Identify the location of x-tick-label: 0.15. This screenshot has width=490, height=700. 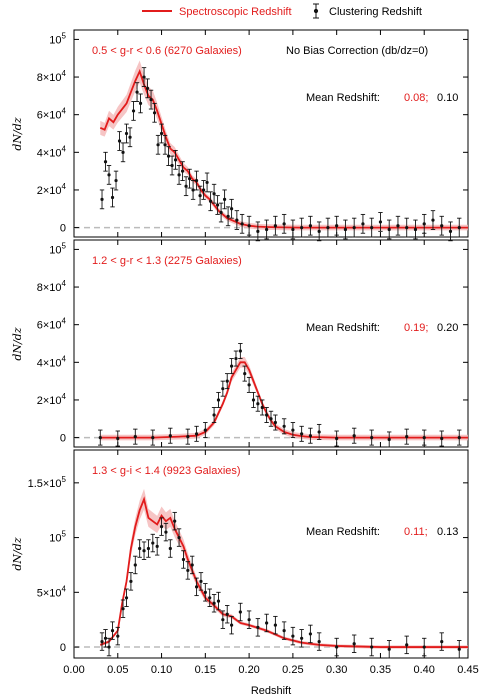
(205, 670).